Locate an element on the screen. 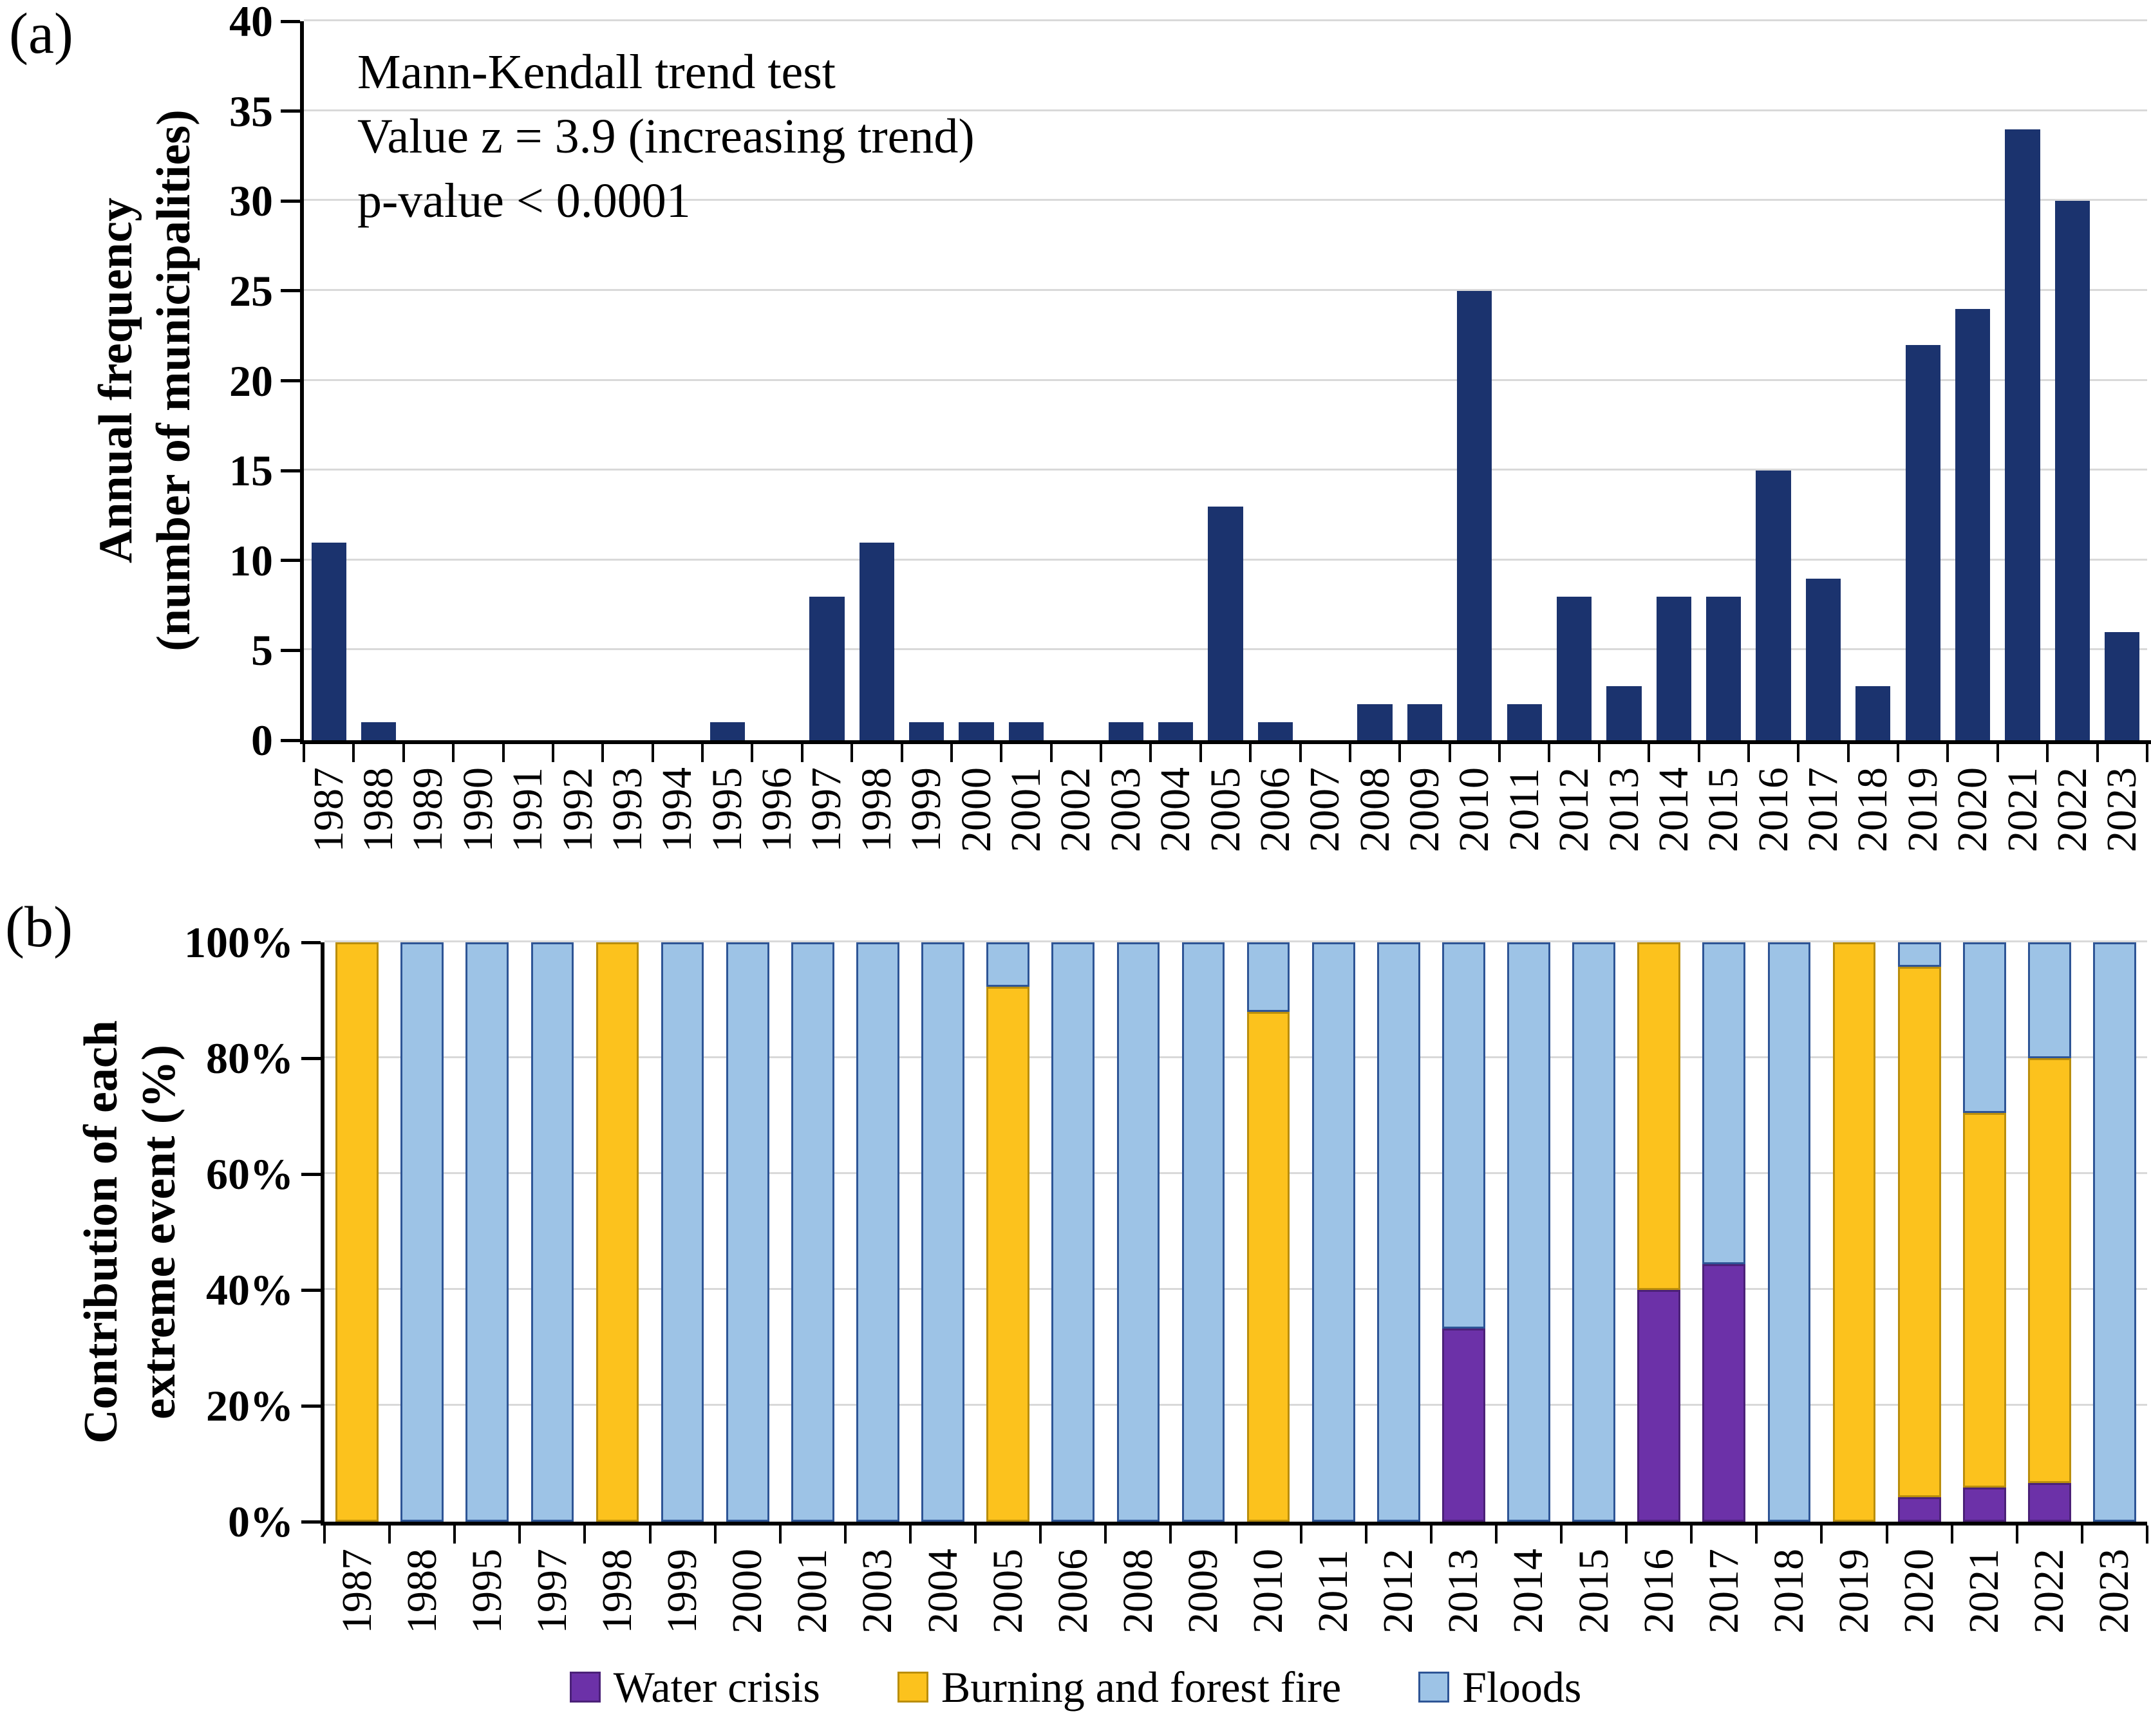 The image size is (2151, 1736). stack-slot-2008 is located at coordinates (1137, 1232).